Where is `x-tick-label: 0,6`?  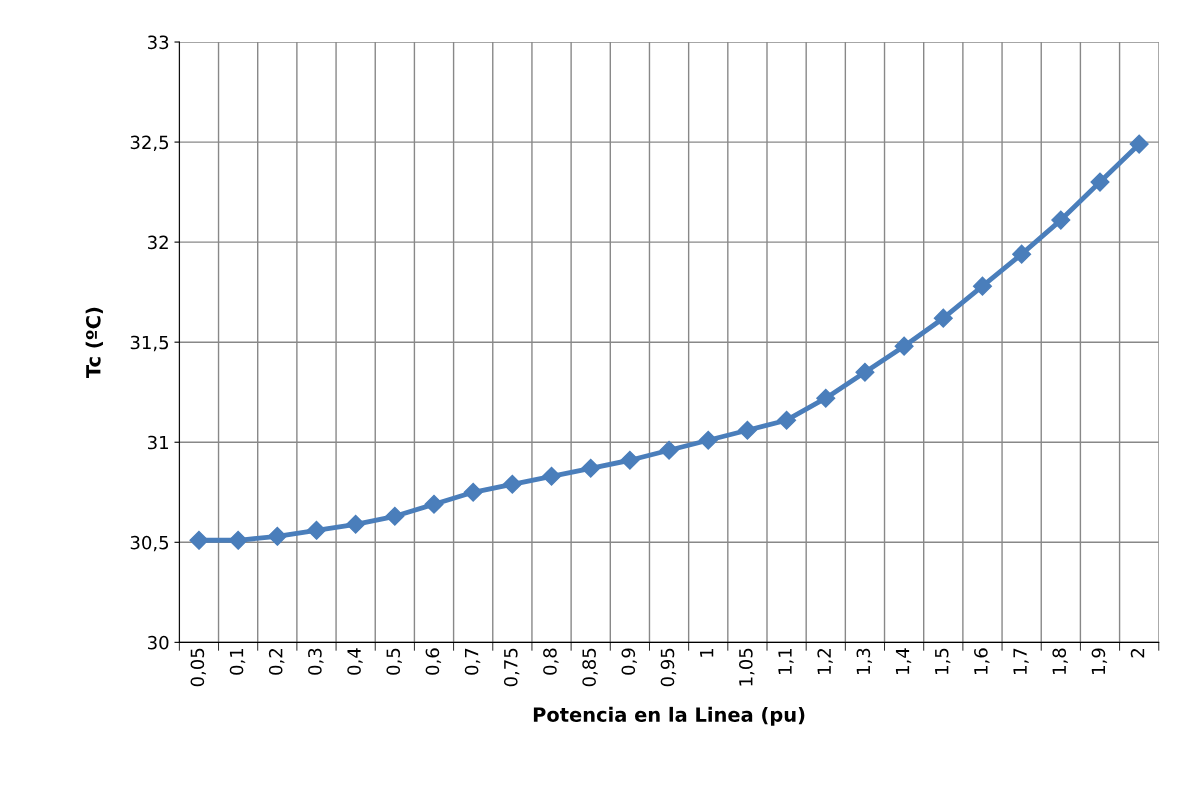 x-tick-label: 0,6 is located at coordinates (433, 661).